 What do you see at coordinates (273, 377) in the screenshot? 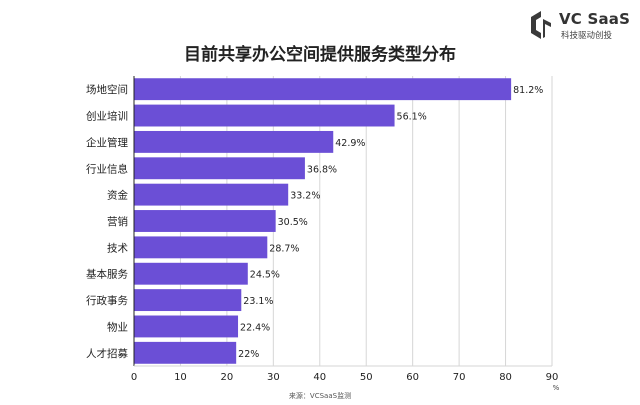
I see `x-tick-label: 30` at bounding box center [273, 377].